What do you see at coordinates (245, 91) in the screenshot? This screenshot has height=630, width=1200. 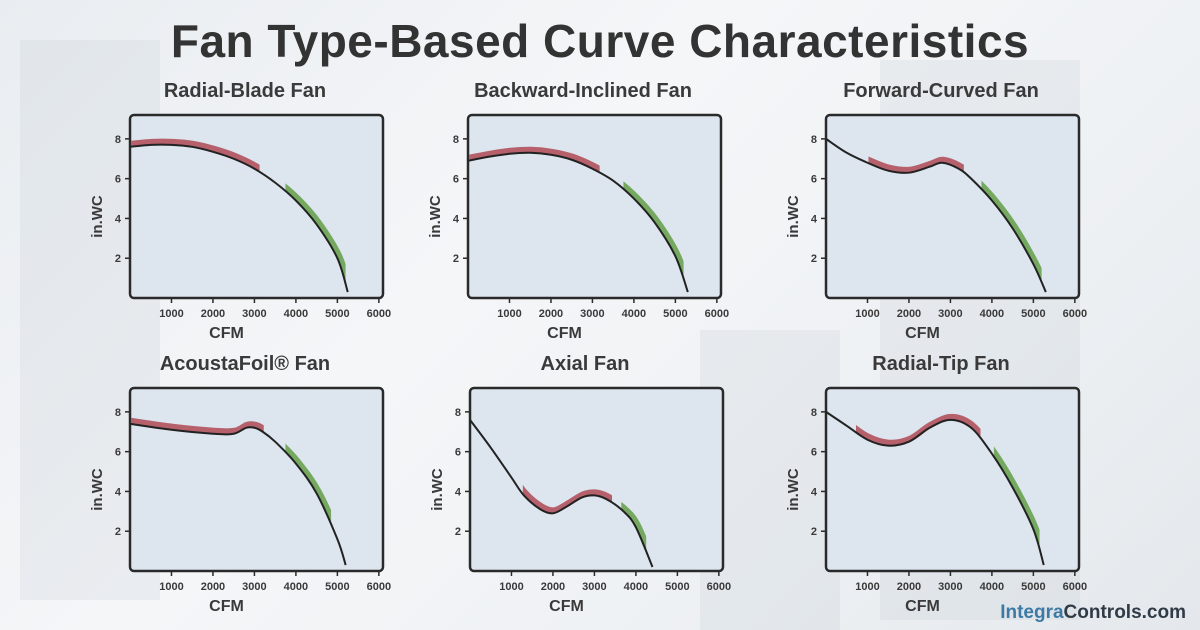 I see `chart-title: Radial-Blade Fan` at bounding box center [245, 91].